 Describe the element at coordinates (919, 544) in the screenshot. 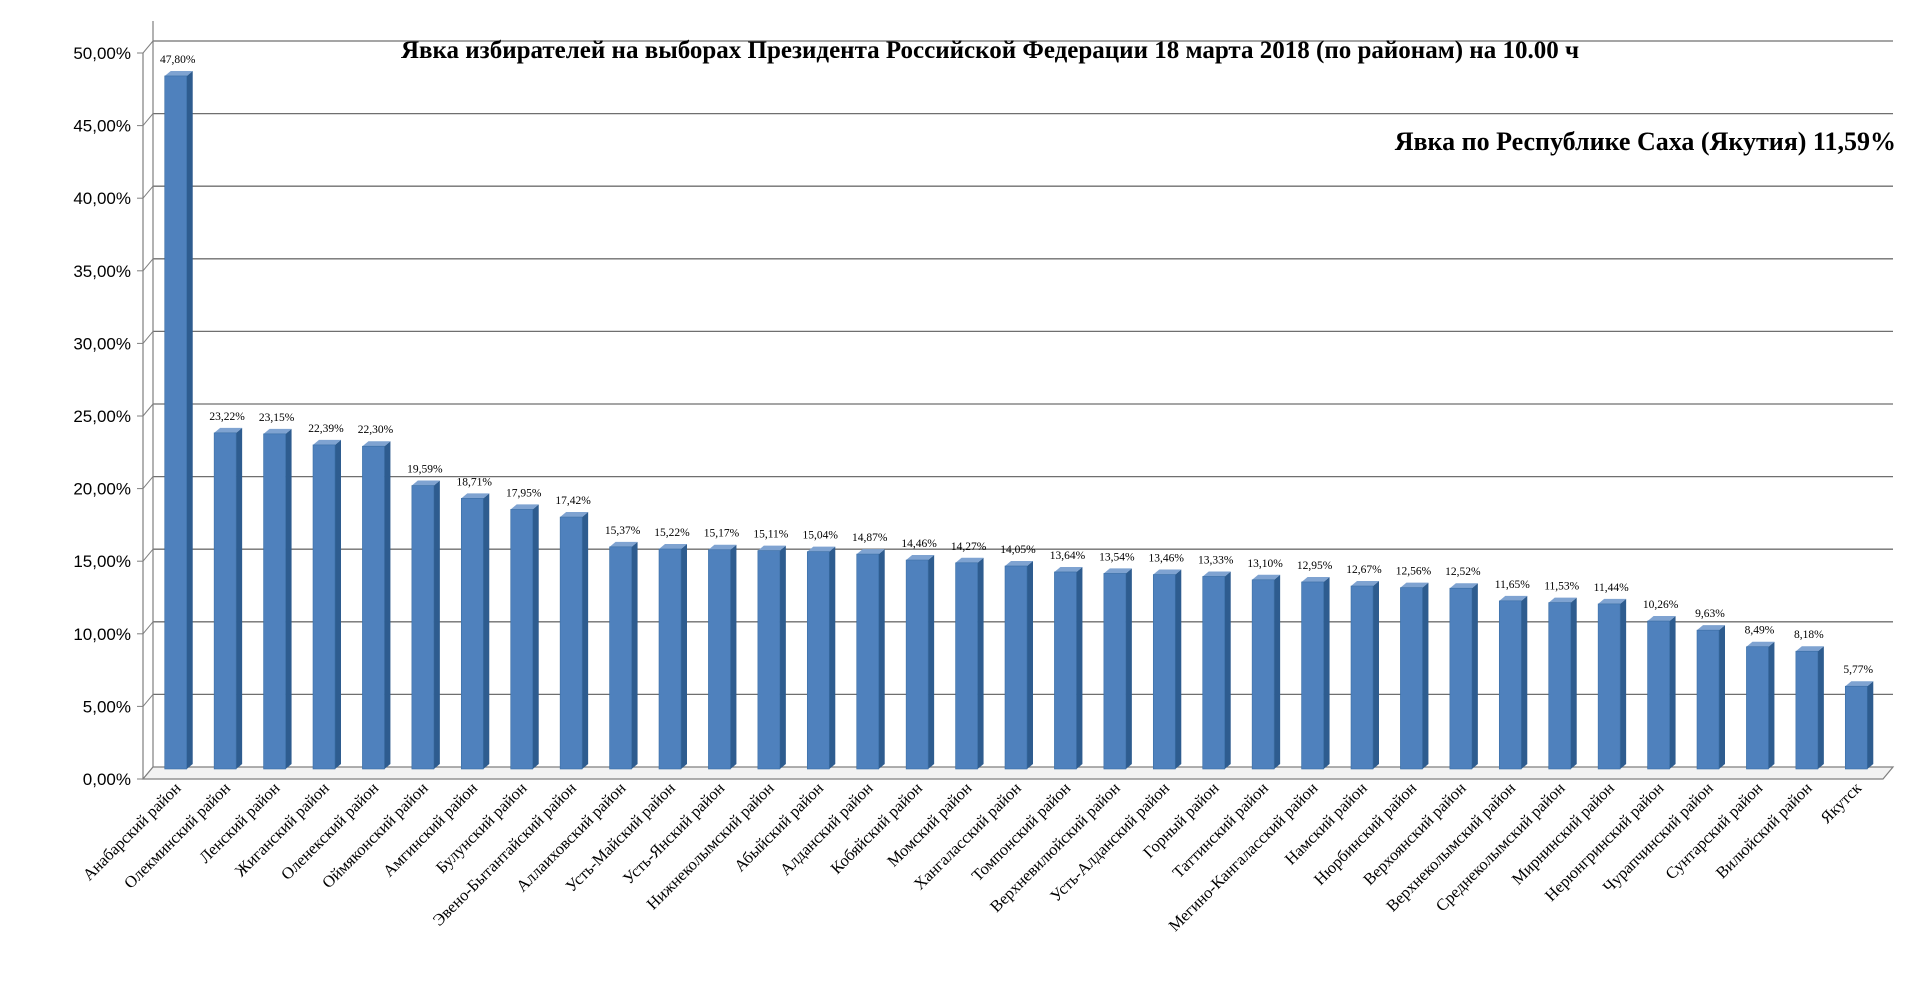

I see `data-label: 14,46%` at that location.